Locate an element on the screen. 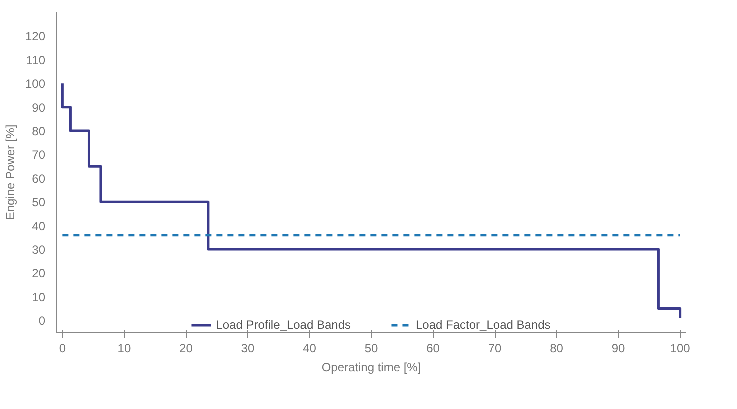 The height and width of the screenshot is (409, 737). legend-label: Load Profile_Load Bands is located at coordinates (284, 325).